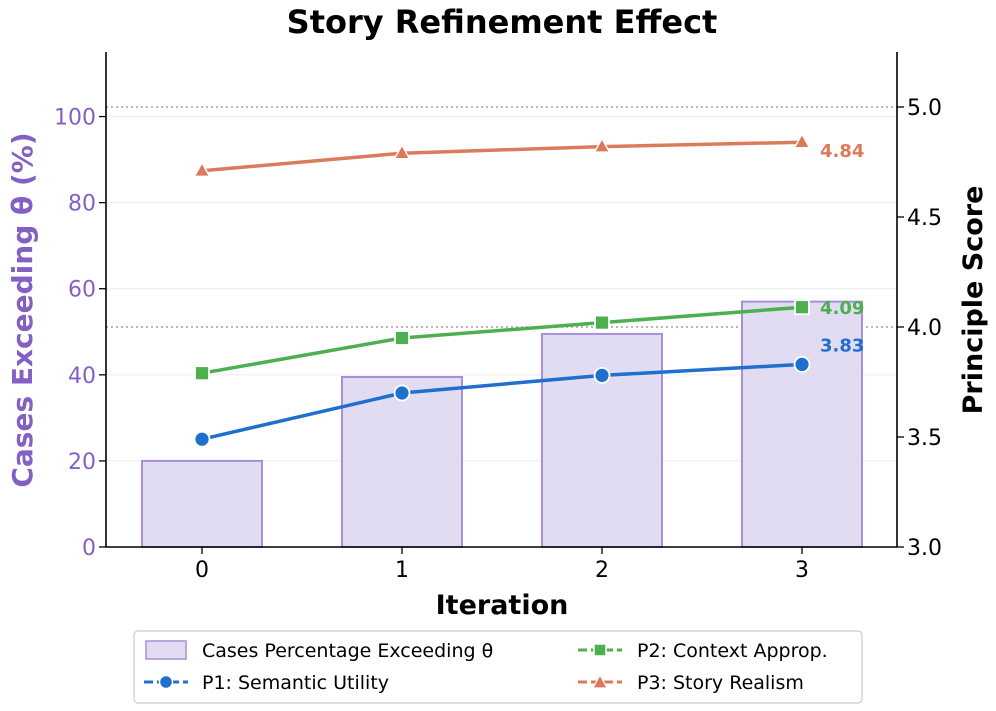  What do you see at coordinates (75, 118) in the screenshot?
I see `left-tick-label: 100` at bounding box center [75, 118].